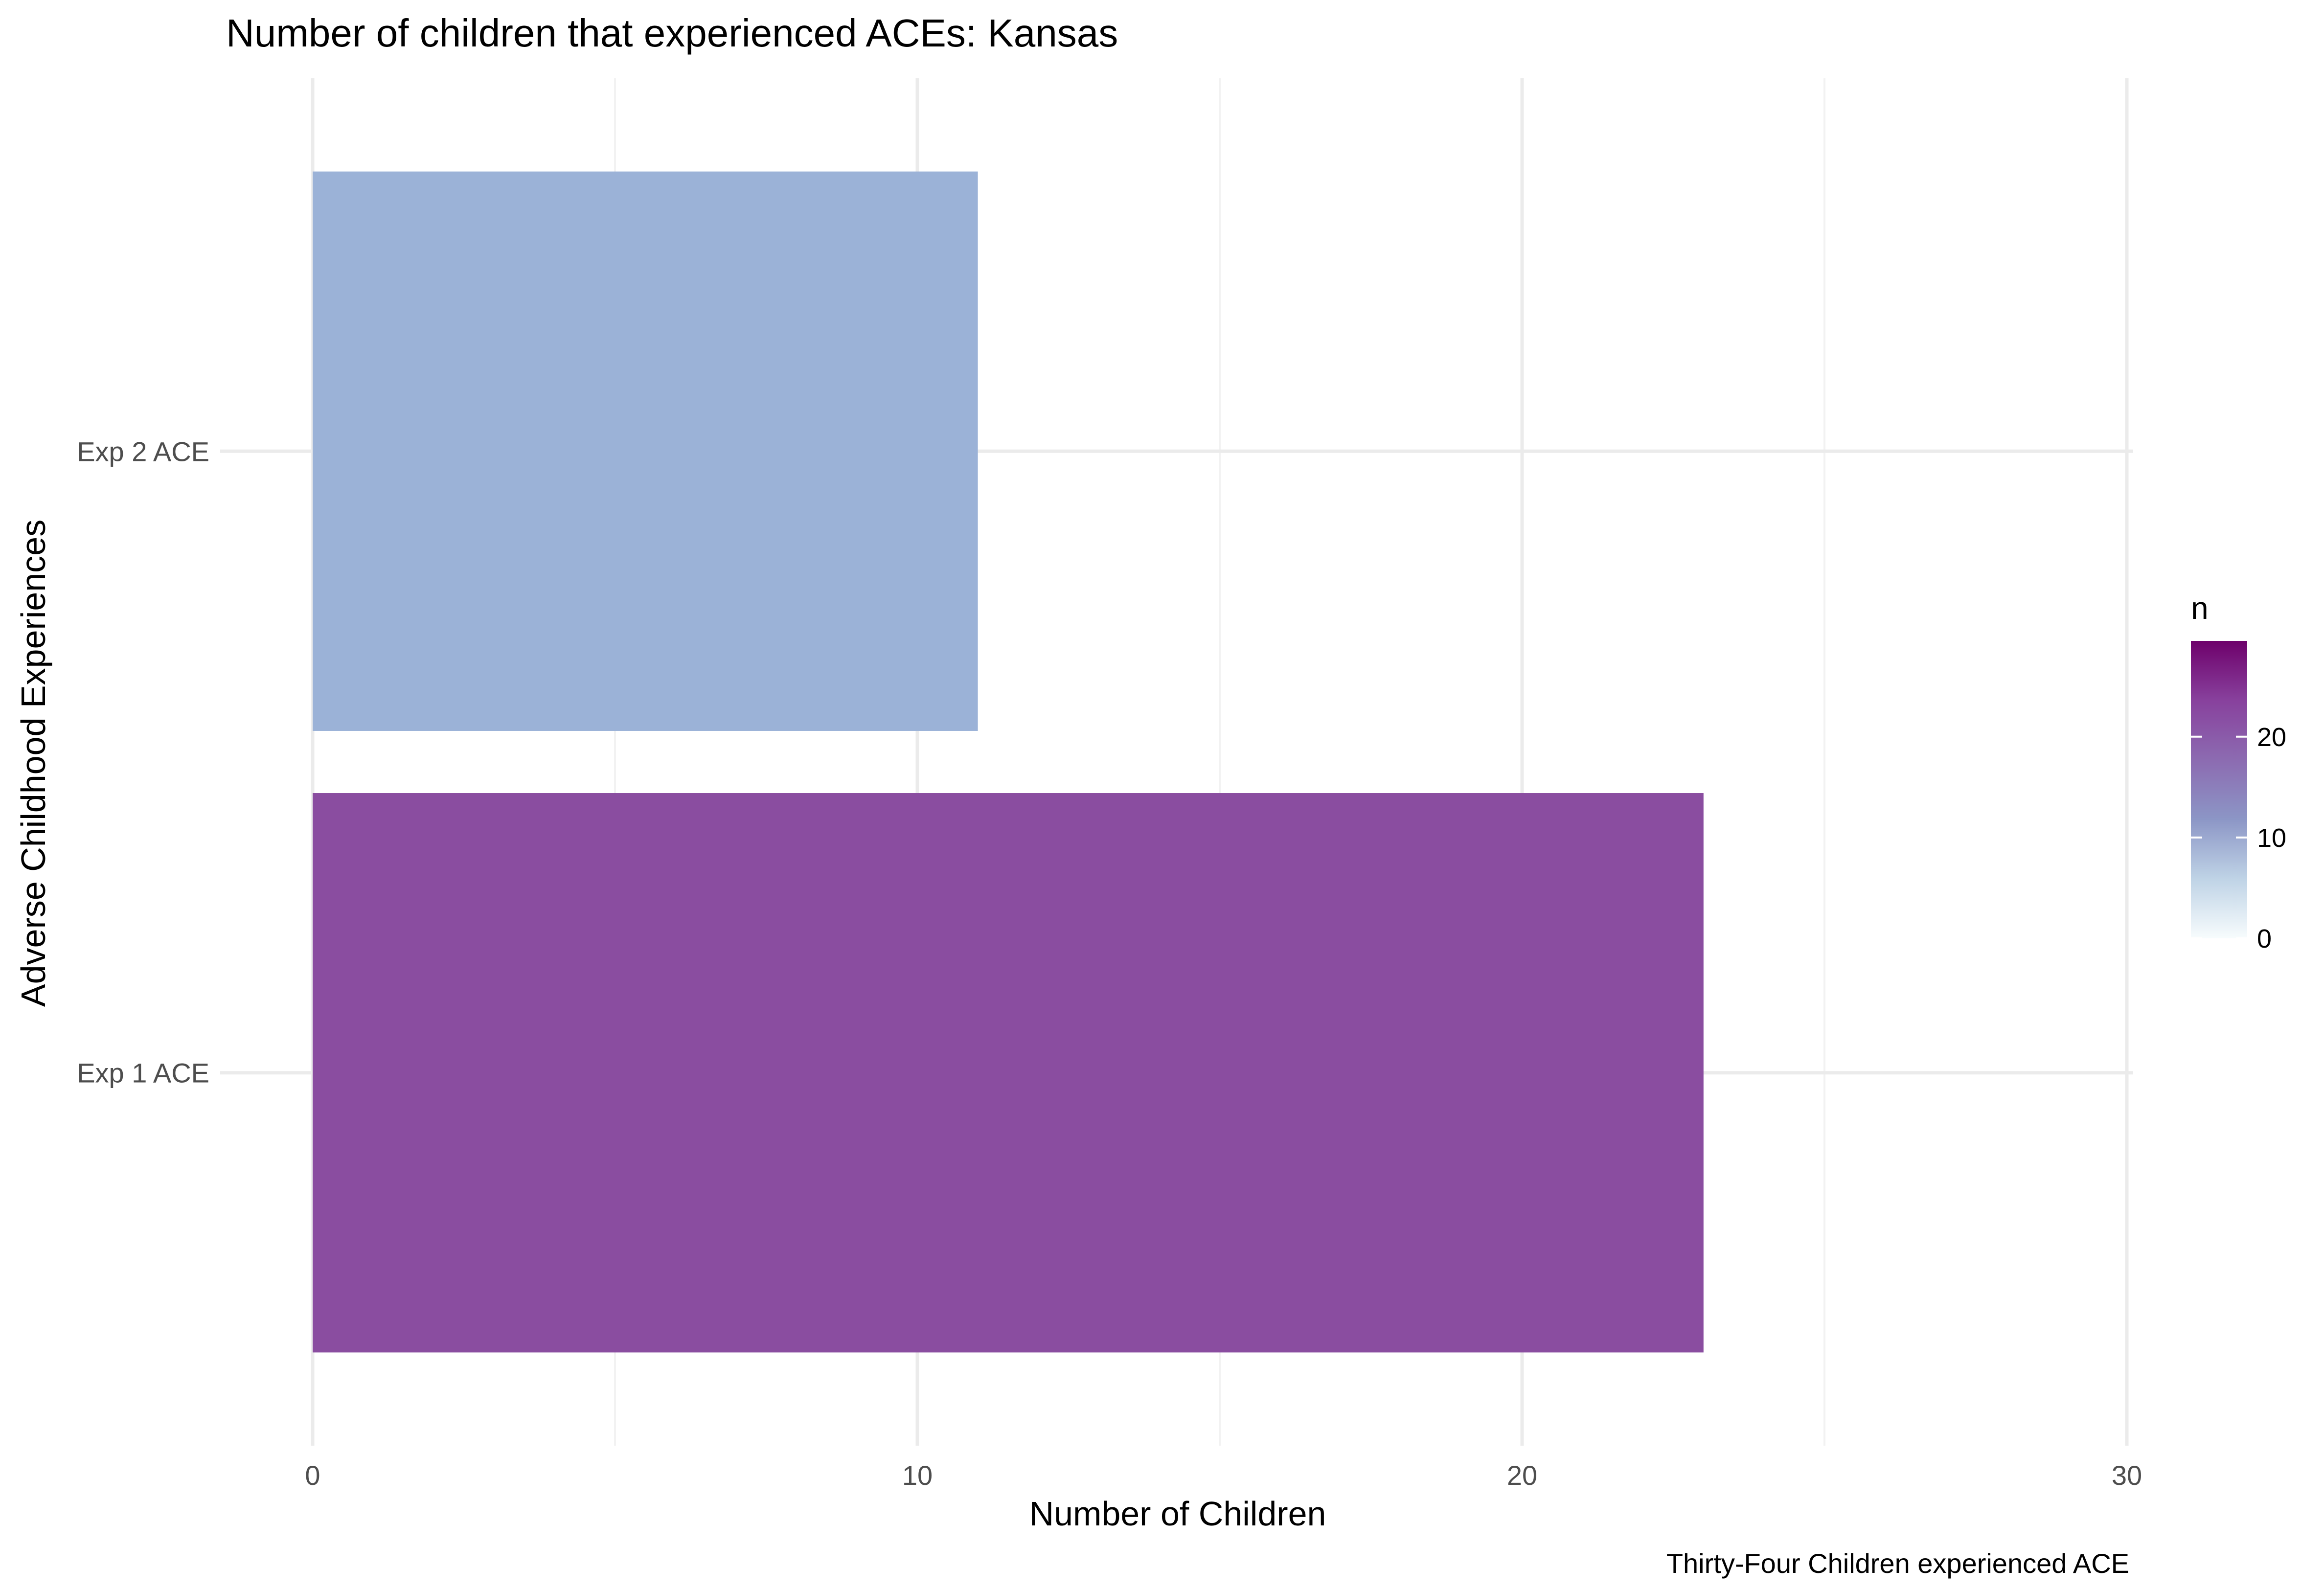 The height and width of the screenshot is (1590, 2324). I want to click on legend-title: n, so click(2200, 609).